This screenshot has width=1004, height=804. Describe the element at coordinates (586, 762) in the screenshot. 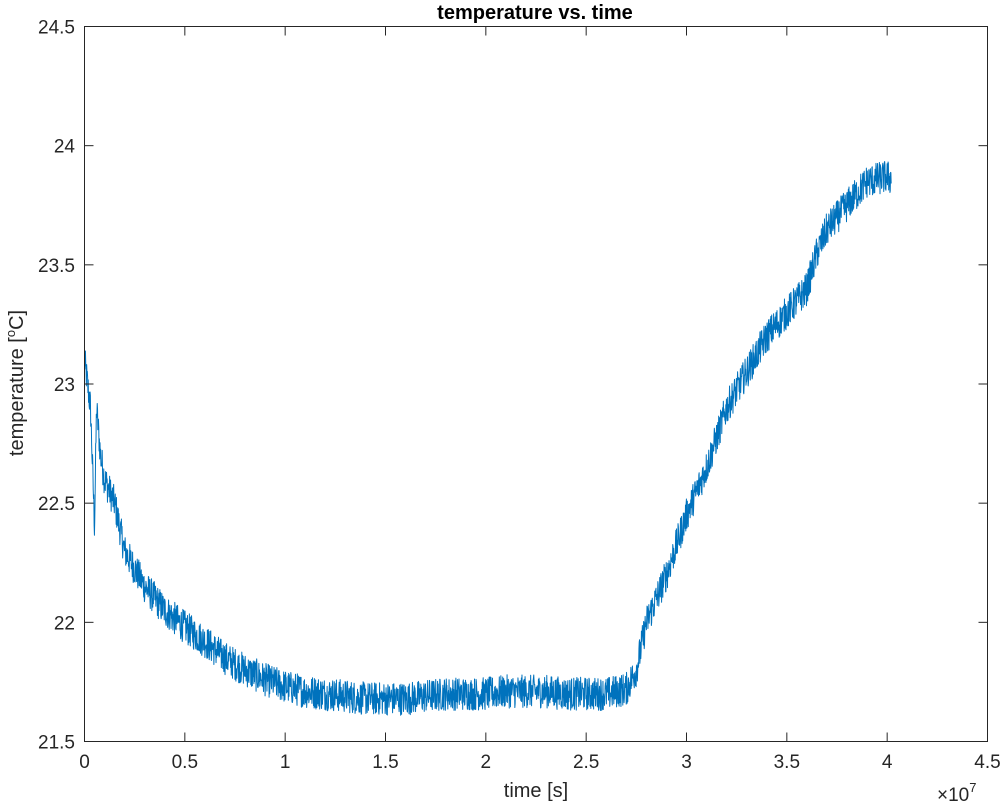

I see `x-tick-label: 2.5` at that location.